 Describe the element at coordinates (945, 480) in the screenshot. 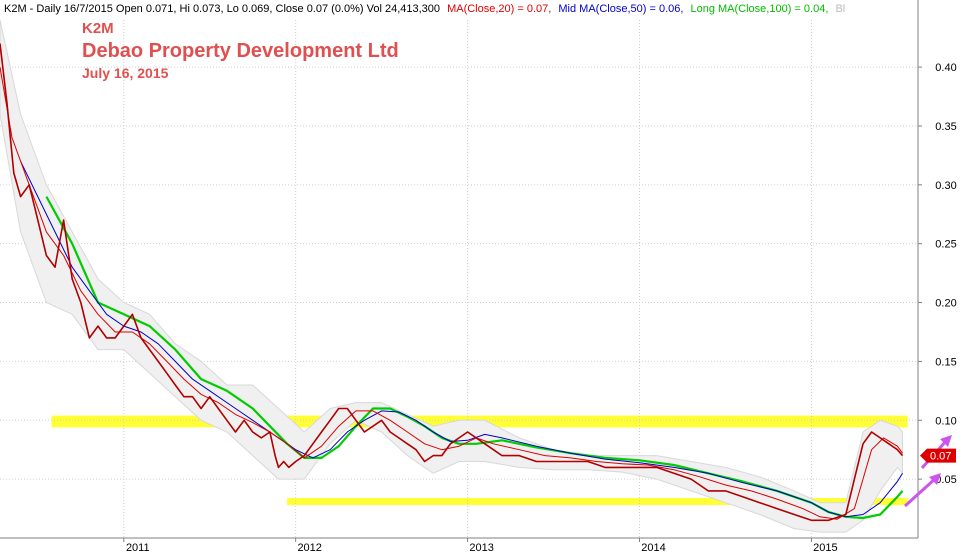

I see `y-tick-label-0: 0.05` at that location.